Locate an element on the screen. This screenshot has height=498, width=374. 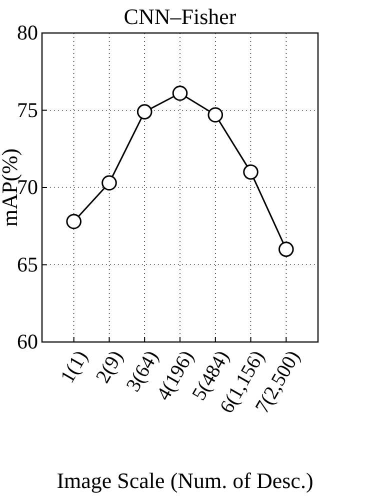
y-tick-label: 60 is located at coordinates (27, 342).